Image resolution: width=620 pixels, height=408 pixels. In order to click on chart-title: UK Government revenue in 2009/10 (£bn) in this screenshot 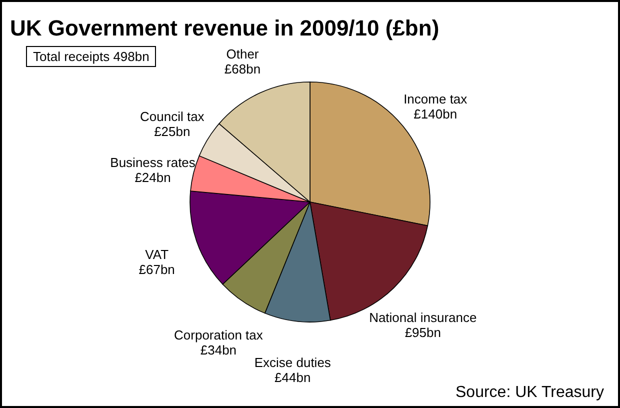, I will do `click(225, 28)`.